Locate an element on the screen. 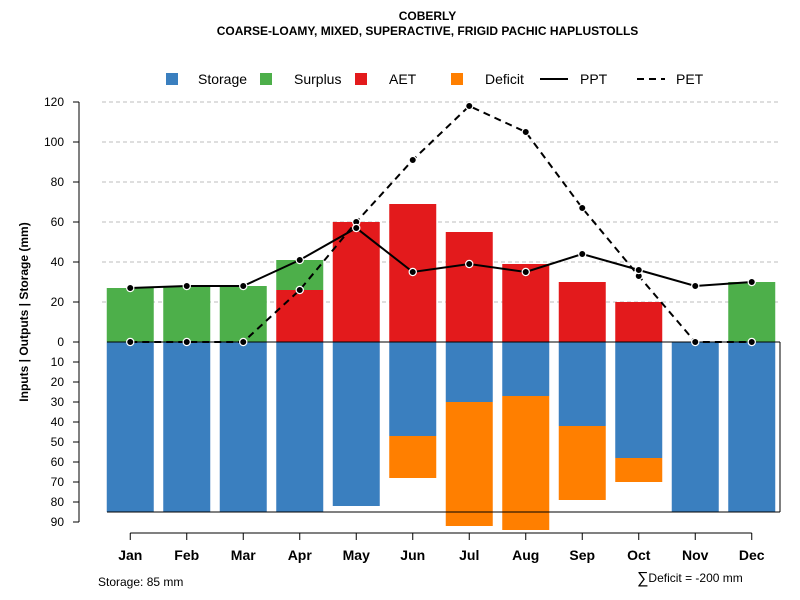 This screenshot has height=600, width=800. deficit-footer: ∑Deficit = -200 mm is located at coordinates (690, 579).